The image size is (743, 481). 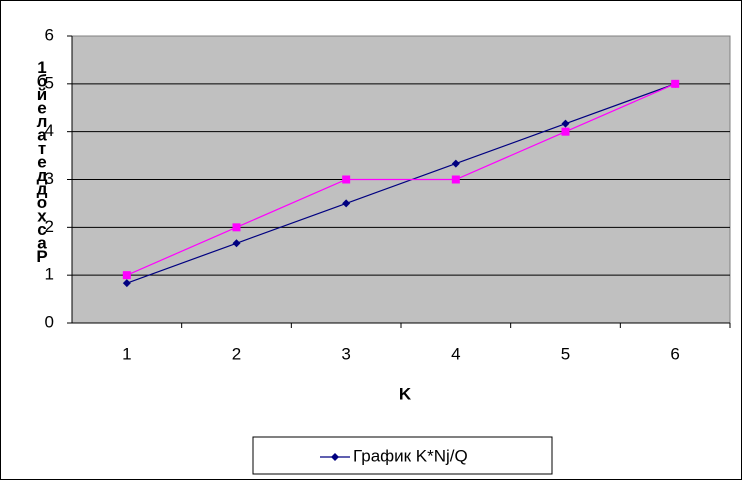 I want to click on legend-label: График K*Nj/Q, so click(x=410, y=455).